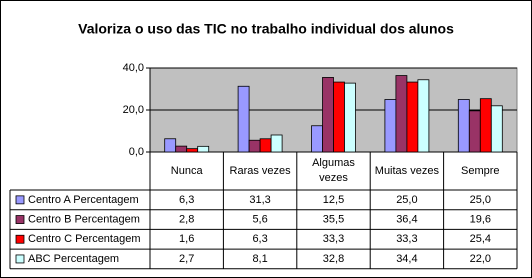  I want to click on table-value: 19,6, so click(480, 219).